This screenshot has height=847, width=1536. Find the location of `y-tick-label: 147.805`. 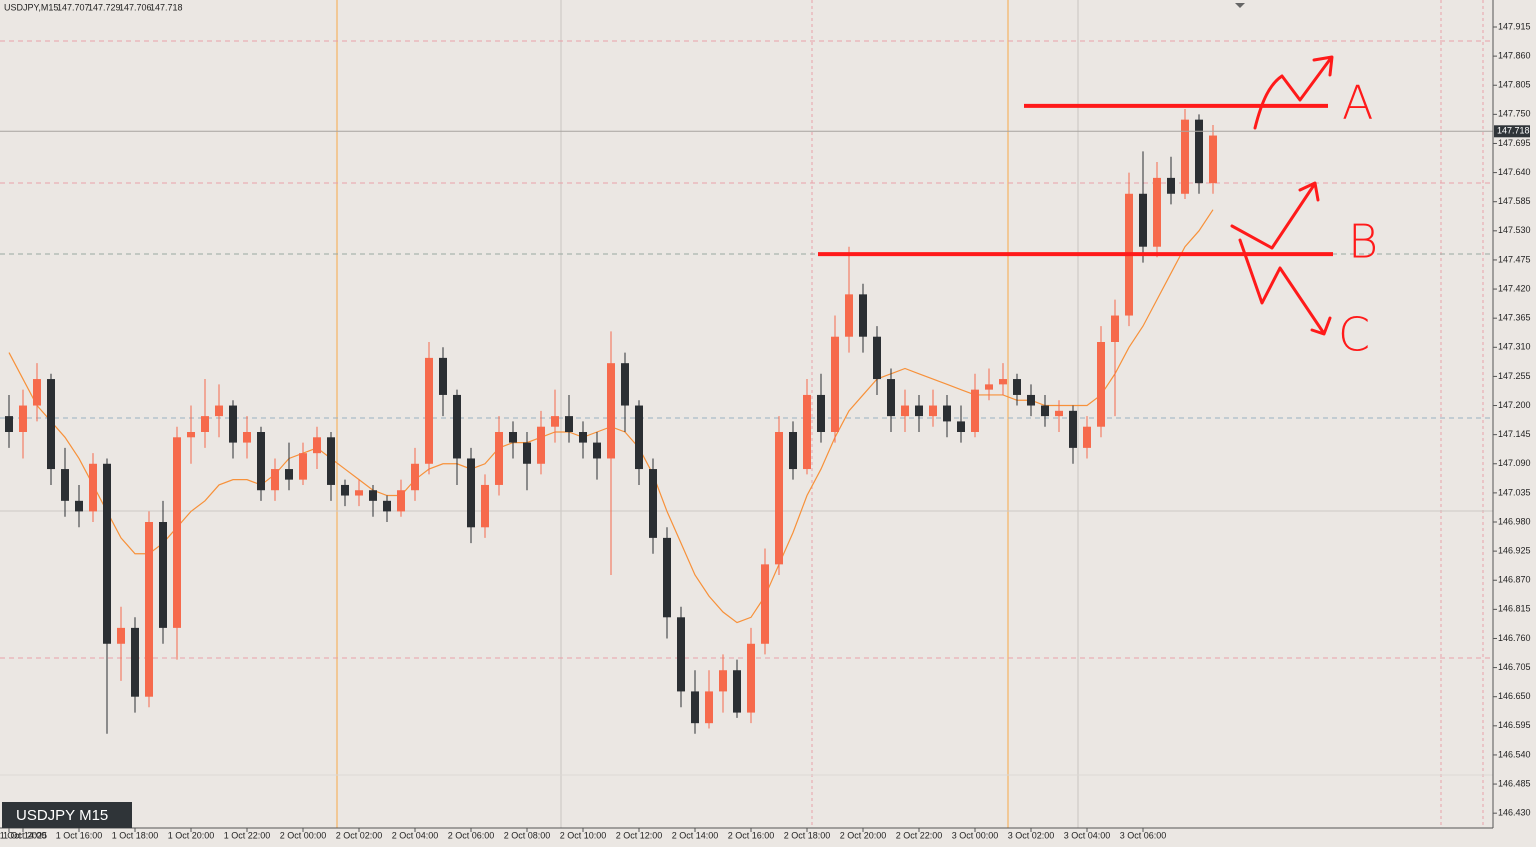

y-tick-label: 147.805 is located at coordinates (1514, 85).